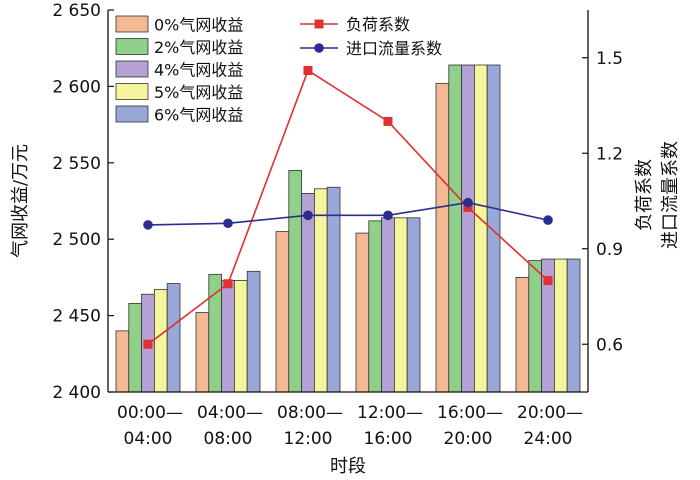 This screenshot has width=700, height=480. Describe the element at coordinates (378, 24) in the screenshot. I see `legend-label-line-0: 负荷系数` at that location.